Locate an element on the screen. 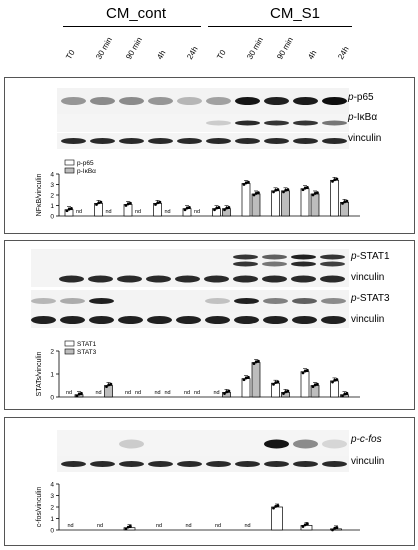  blot-p-stat1 is located at coordinates (190, 260).